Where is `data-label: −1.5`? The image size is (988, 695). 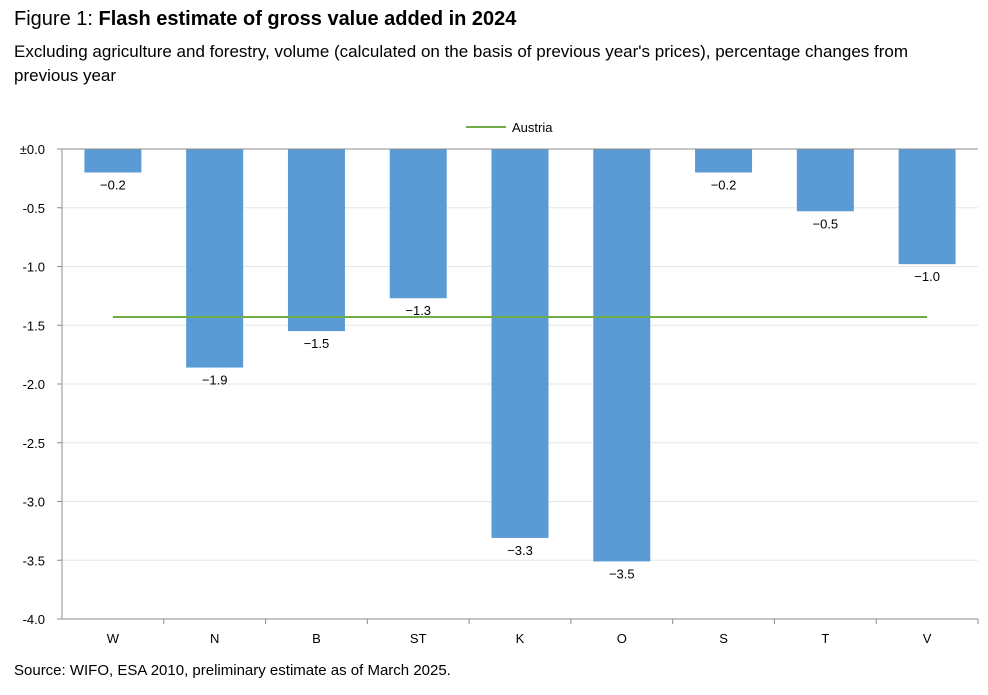
data-label: −1.5 is located at coordinates (317, 343).